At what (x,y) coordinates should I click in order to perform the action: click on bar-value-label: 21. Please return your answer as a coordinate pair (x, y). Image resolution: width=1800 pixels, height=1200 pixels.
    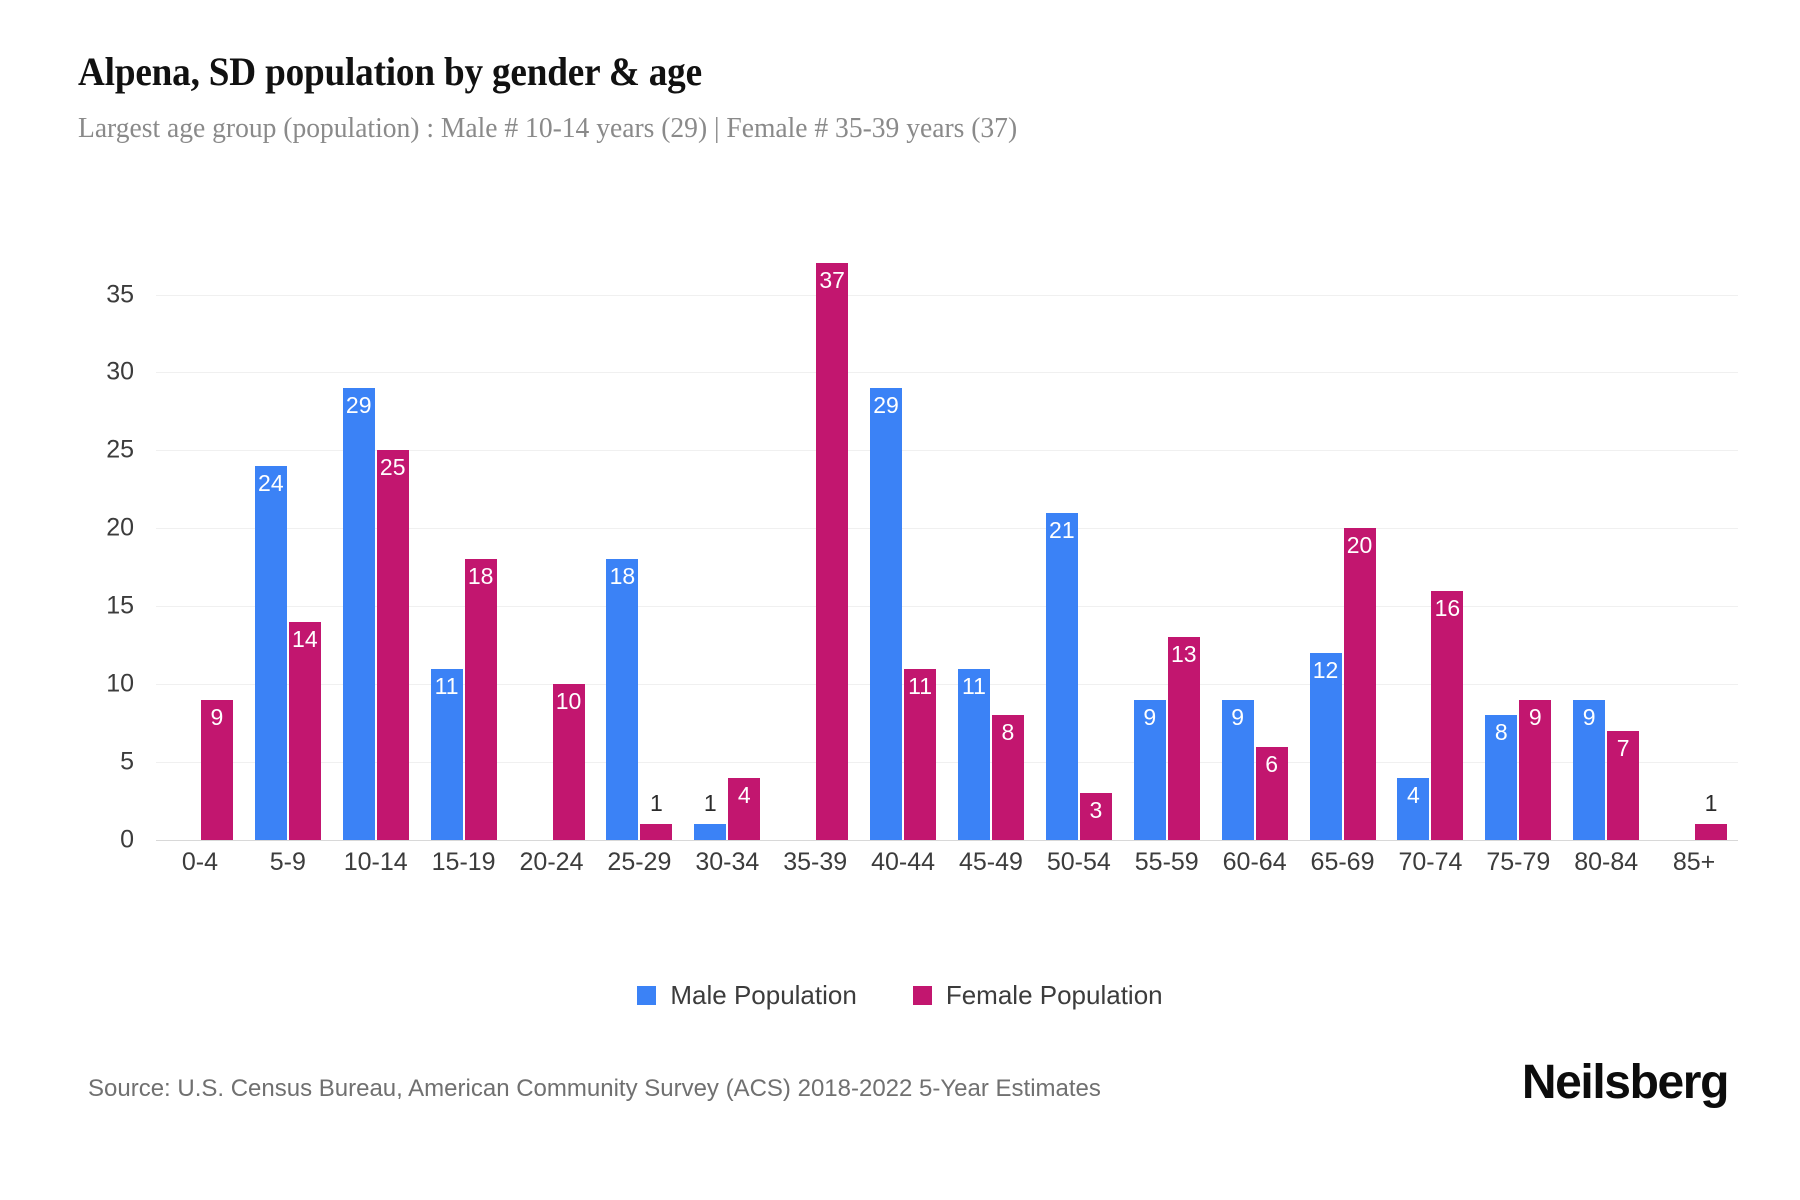
    Looking at the image, I should click on (1062, 529).